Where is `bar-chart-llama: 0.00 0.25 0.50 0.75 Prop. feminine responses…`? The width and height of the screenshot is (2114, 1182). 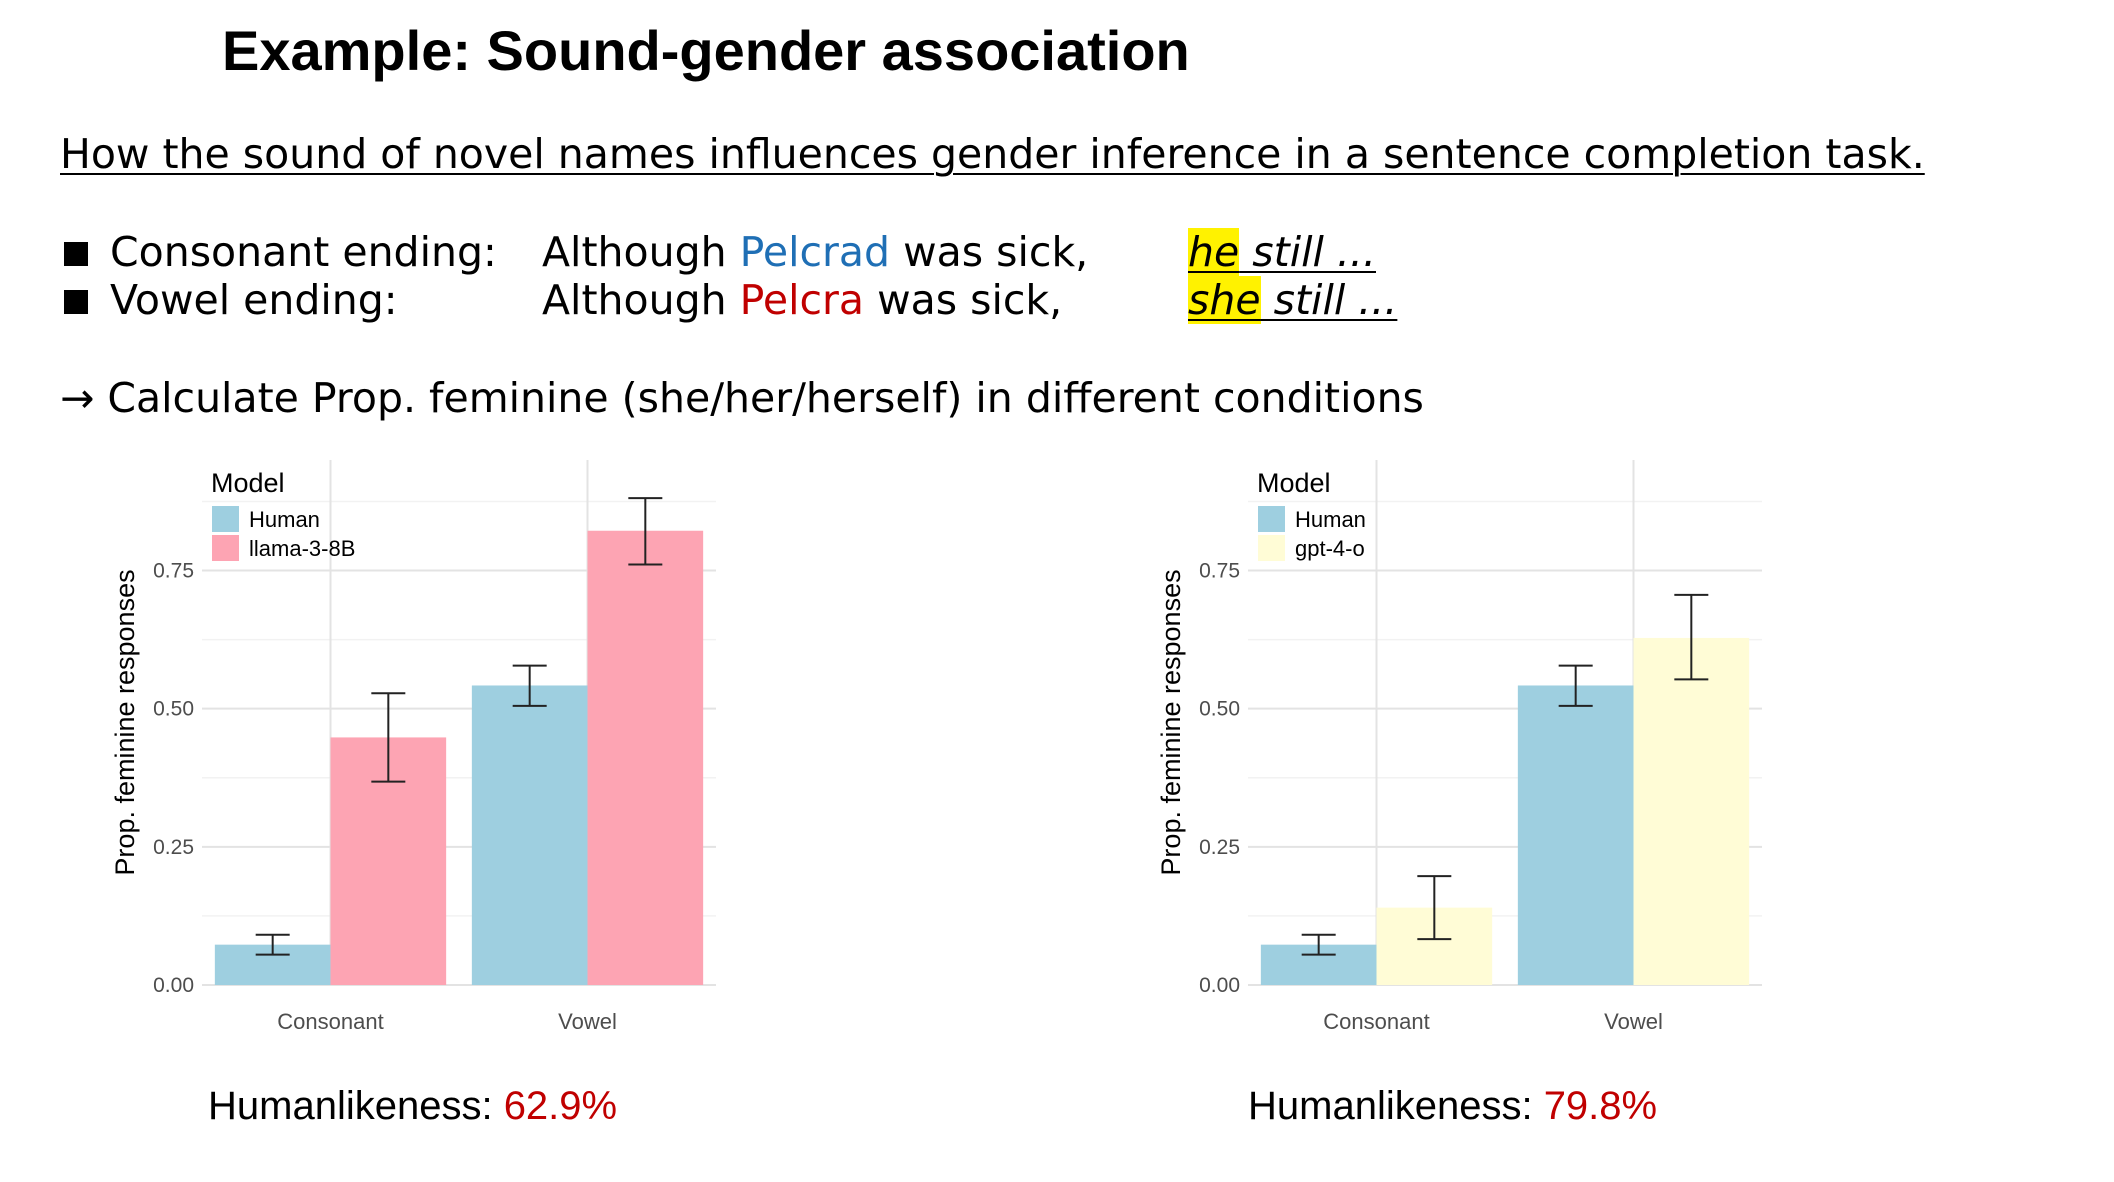 bar-chart-llama: 0.00 0.25 0.50 0.75 Prop. feminine responses… is located at coordinates (413, 747).